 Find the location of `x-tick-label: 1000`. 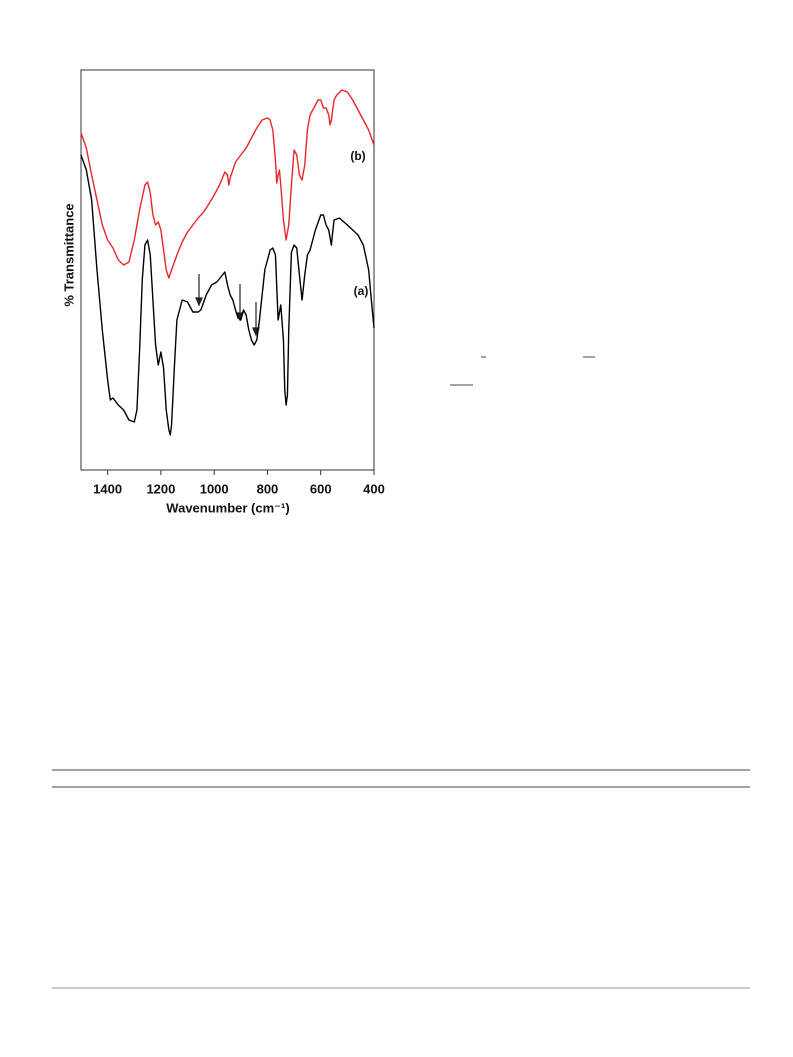

x-tick-label: 1000 is located at coordinates (214, 488).